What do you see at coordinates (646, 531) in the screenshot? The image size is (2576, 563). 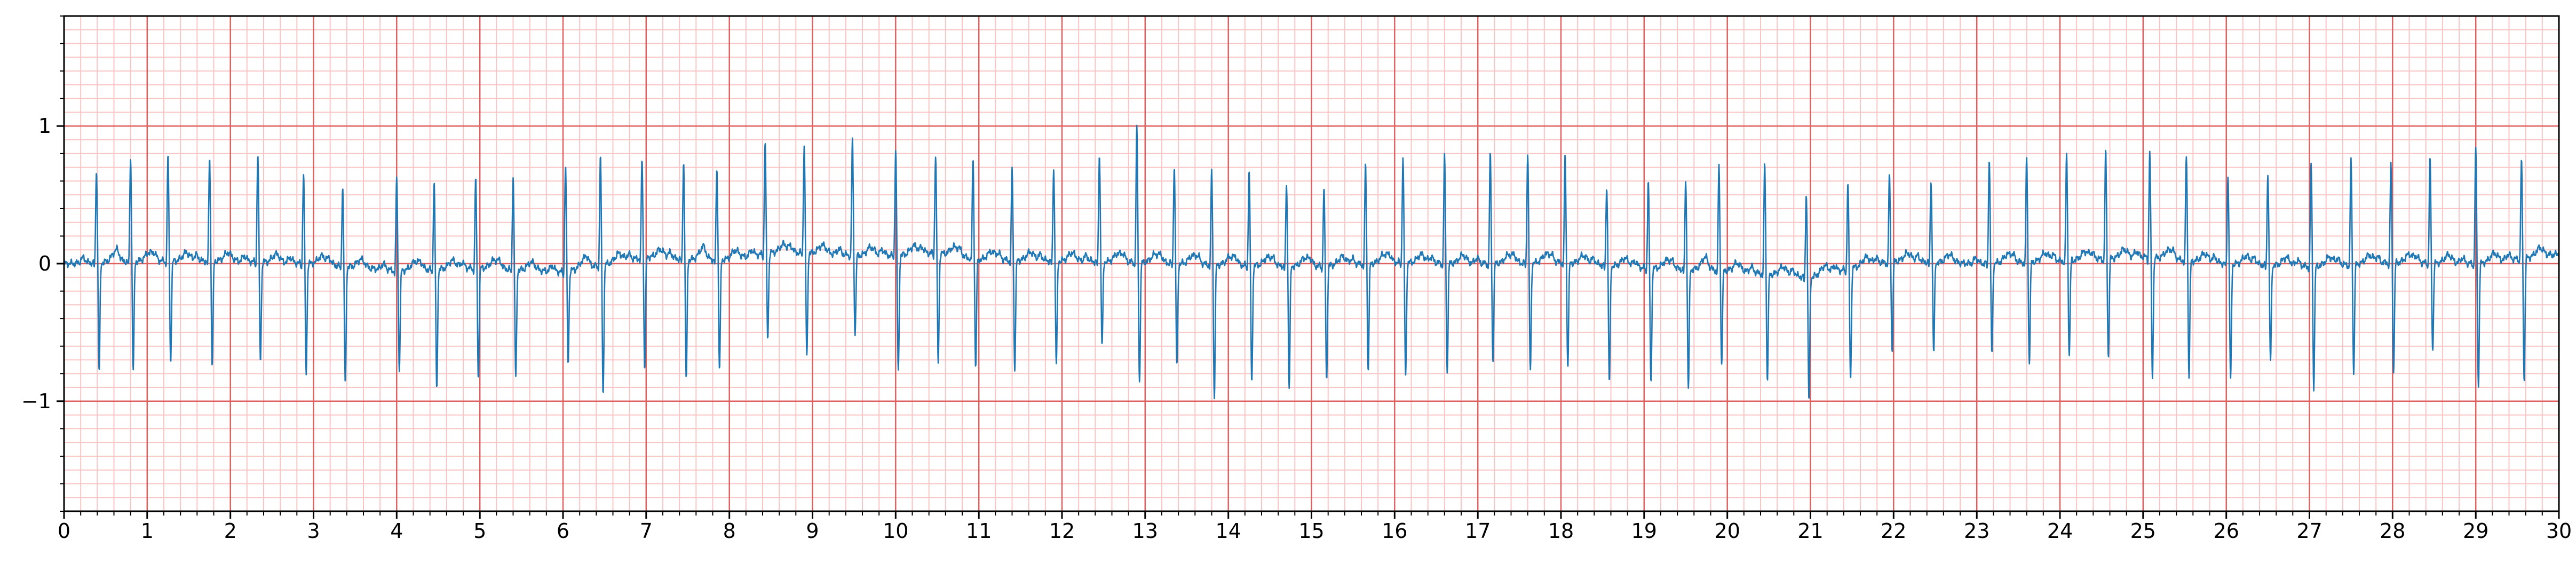 I see `x-tick-label: 7` at bounding box center [646, 531].